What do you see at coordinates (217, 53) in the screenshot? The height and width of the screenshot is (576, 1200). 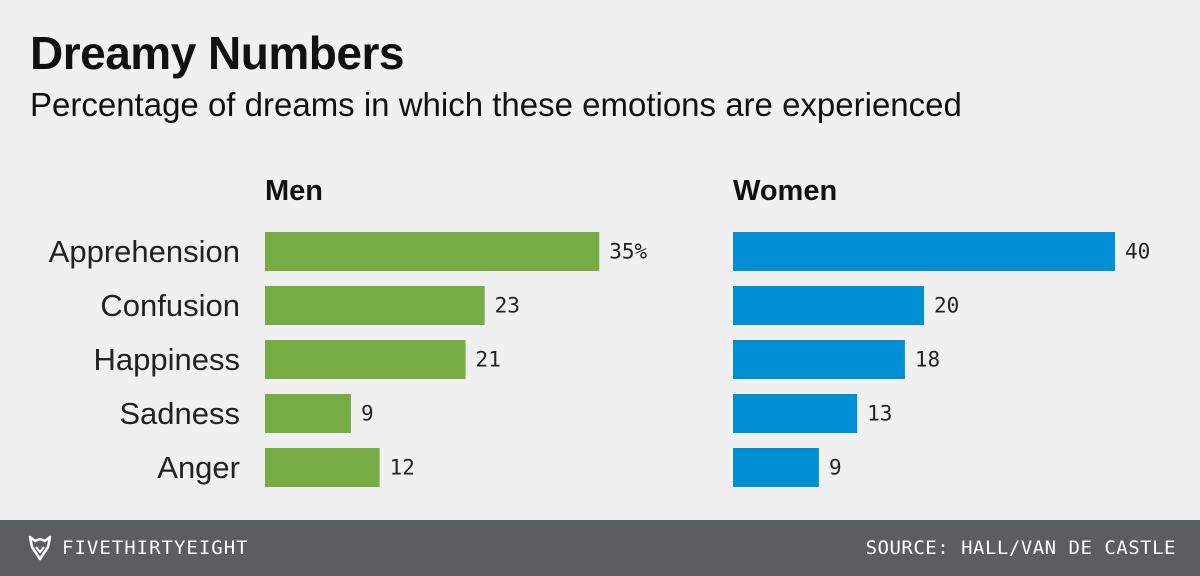 I see `chart-title: Dreamy Numbers` at bounding box center [217, 53].